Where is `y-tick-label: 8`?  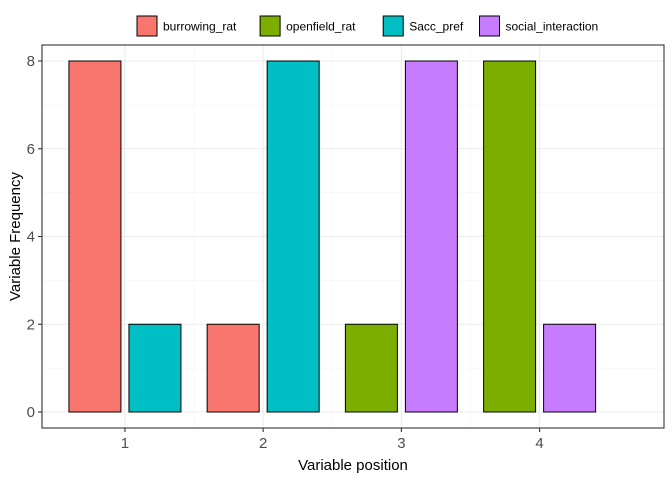 y-tick-label: 8 is located at coordinates (31, 61).